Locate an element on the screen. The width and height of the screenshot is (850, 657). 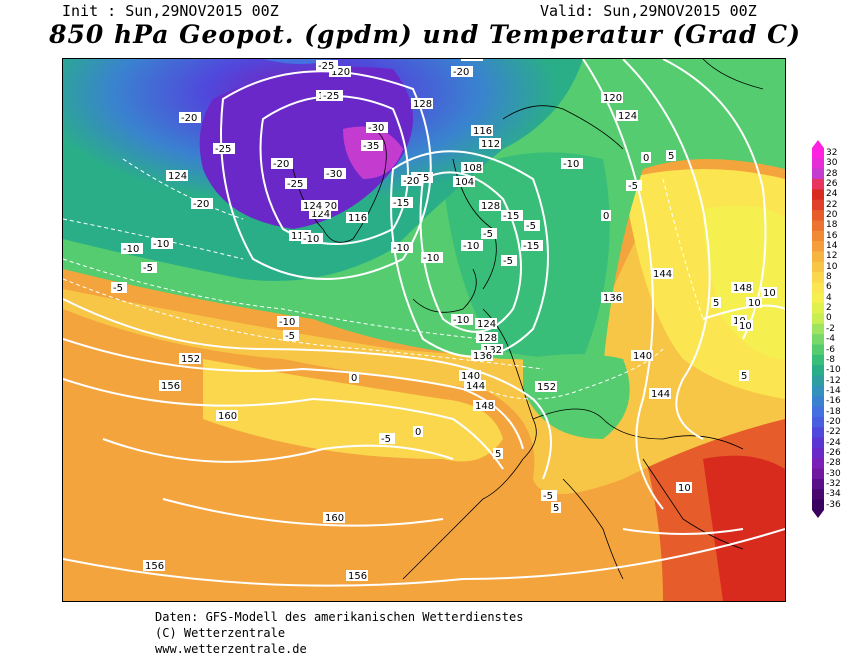
legend-label: 12 is located at coordinates (832, 256).